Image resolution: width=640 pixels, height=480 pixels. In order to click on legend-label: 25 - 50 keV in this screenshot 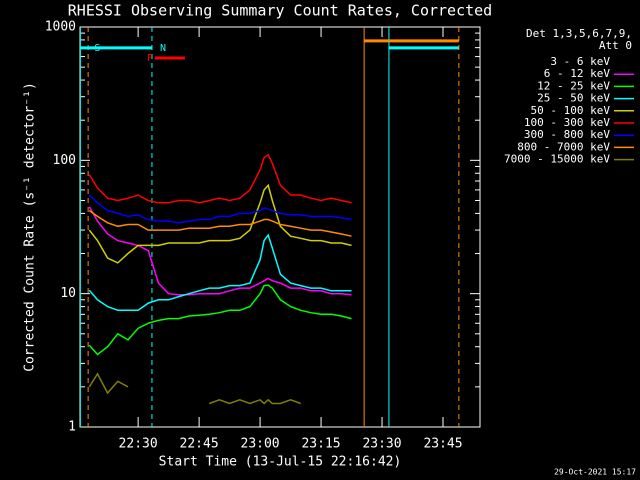, I will do `click(573, 98)`.